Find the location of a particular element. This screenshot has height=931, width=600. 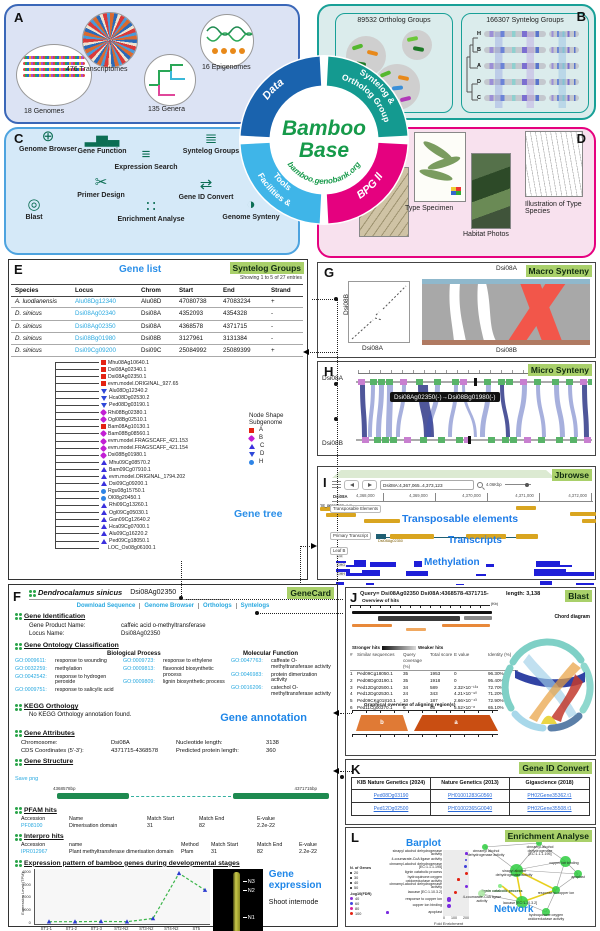

go-id-link: GO:0032259: is located at coordinates (31, 668).